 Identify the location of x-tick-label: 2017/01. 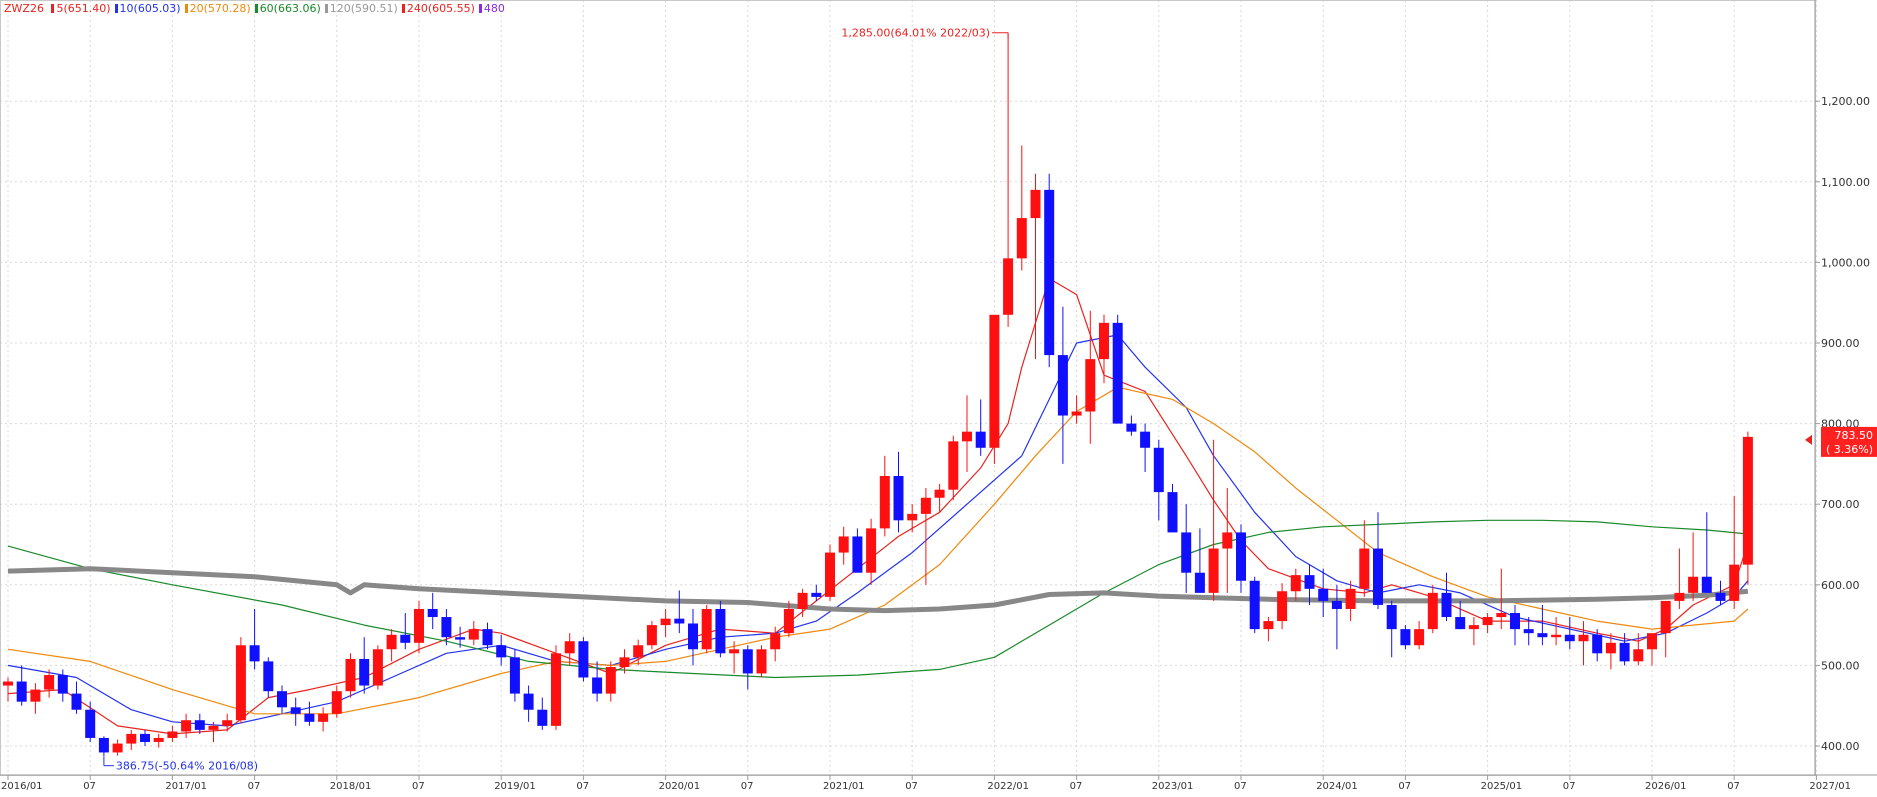
(186, 786).